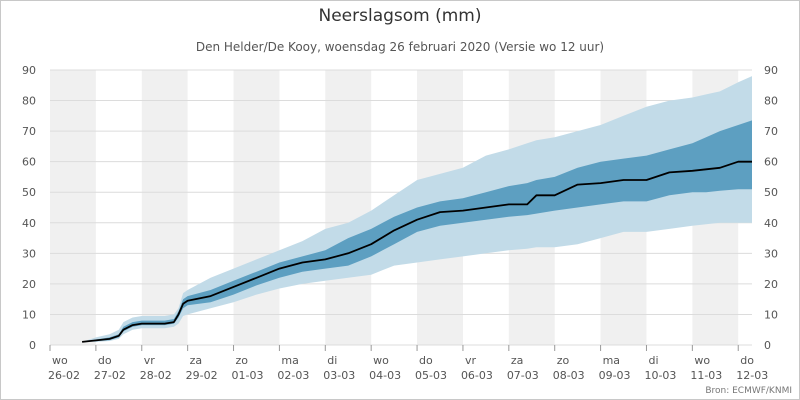  Describe the element at coordinates (706, 375) in the screenshot. I see `x-tick-date: 11-03` at that location.